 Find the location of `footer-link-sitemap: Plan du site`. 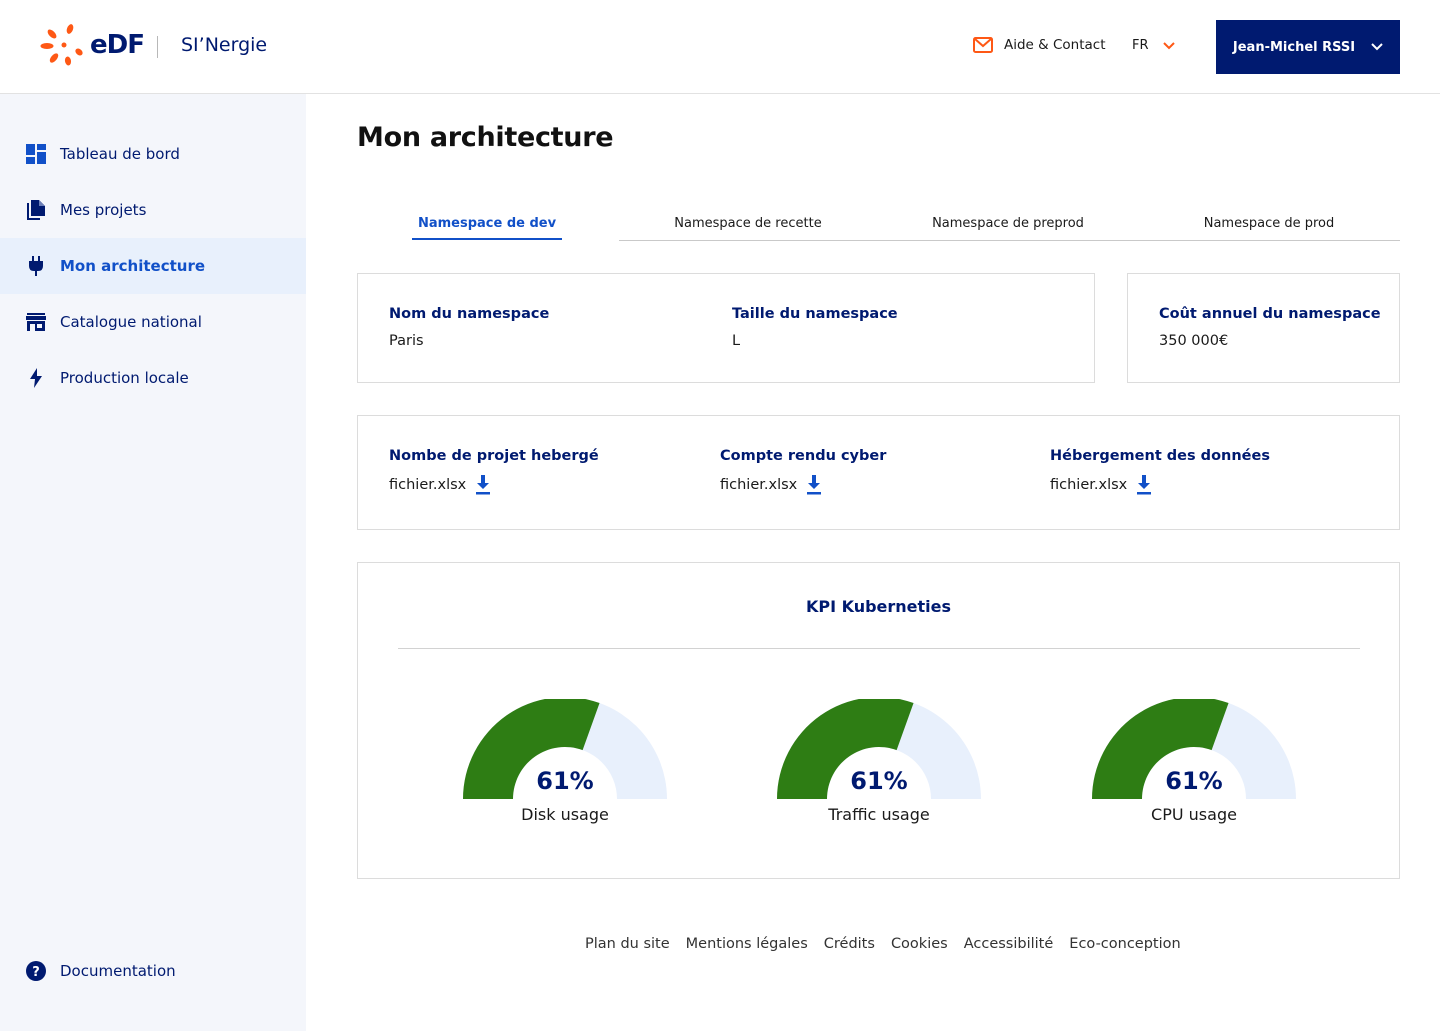

footer-link-sitemap: Plan du site is located at coordinates (627, 944).